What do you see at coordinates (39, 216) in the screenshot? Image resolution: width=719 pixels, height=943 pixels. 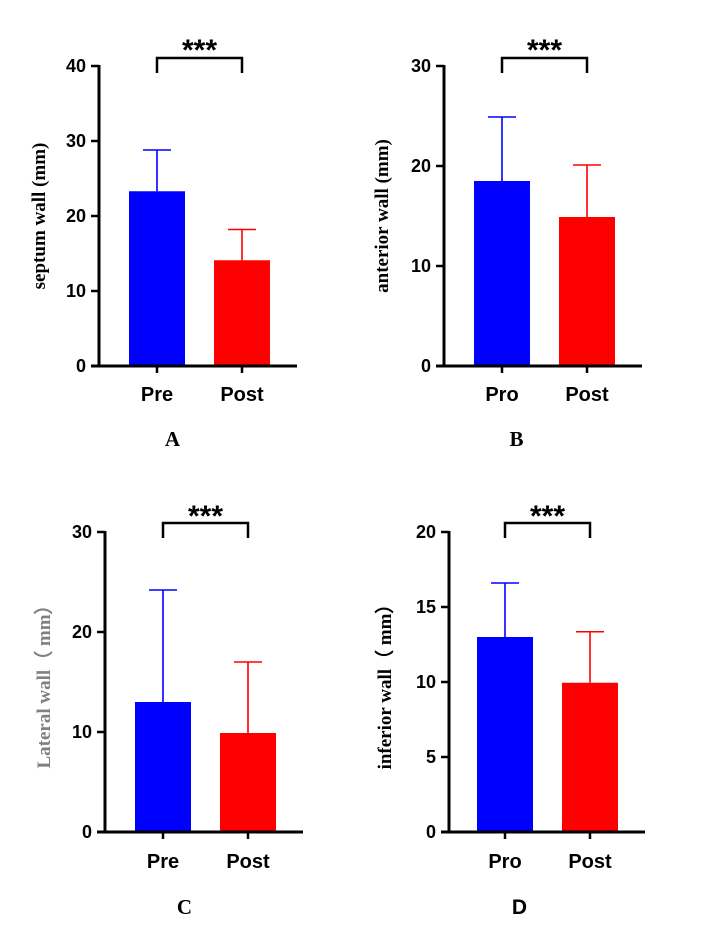 I see `y-axis-label: septum wall (mm)` at bounding box center [39, 216].